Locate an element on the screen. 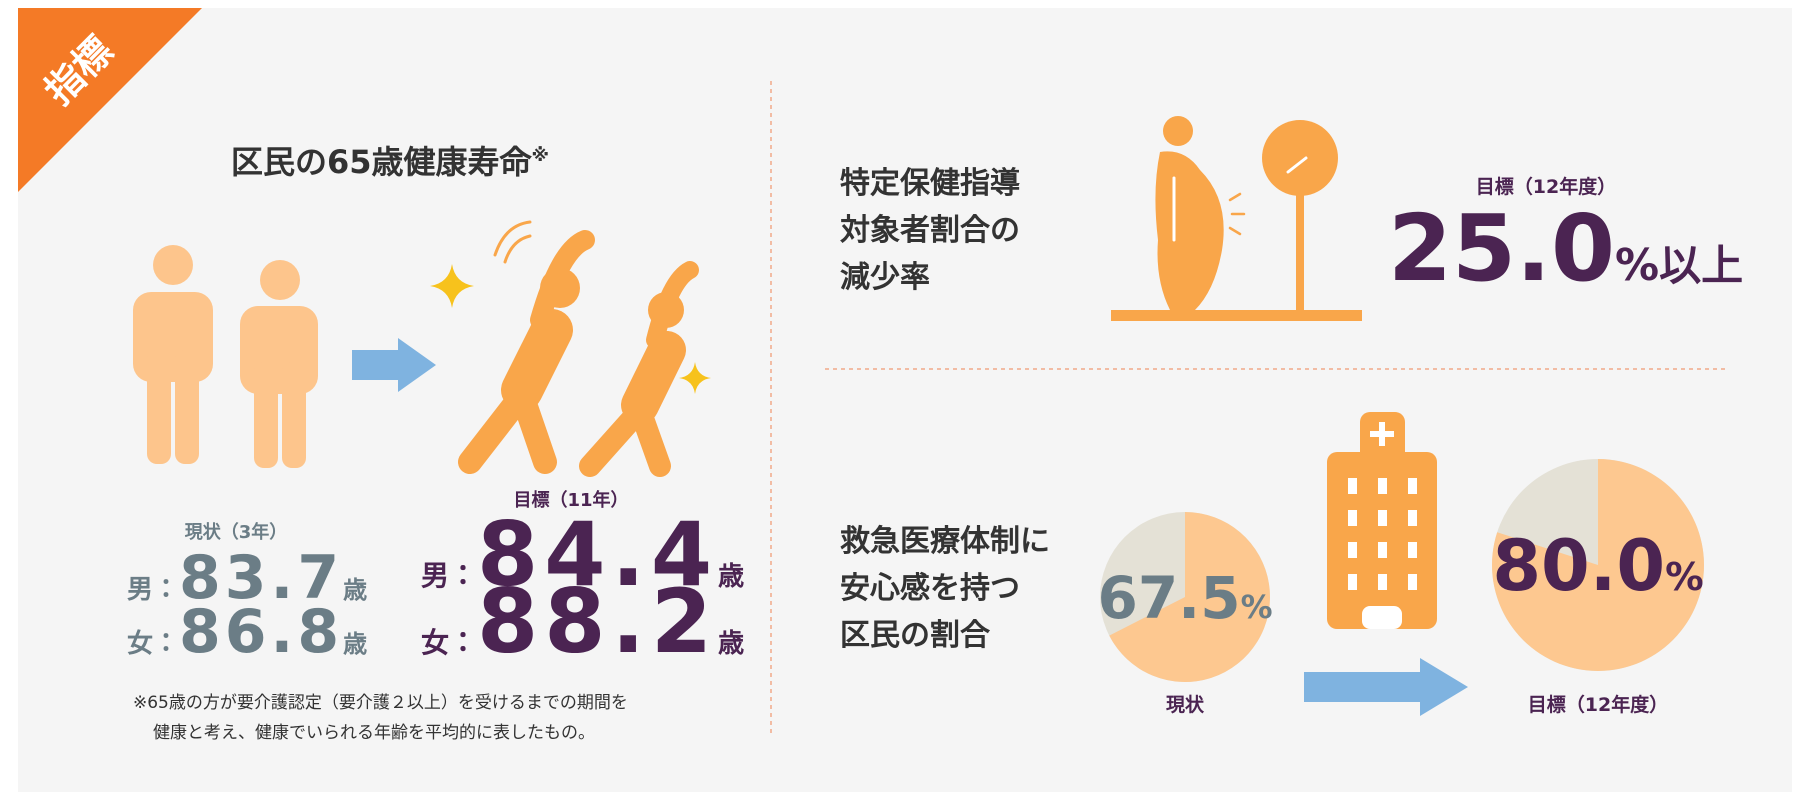  emergency-line: 安心感を持つ is located at coordinates (930, 588).